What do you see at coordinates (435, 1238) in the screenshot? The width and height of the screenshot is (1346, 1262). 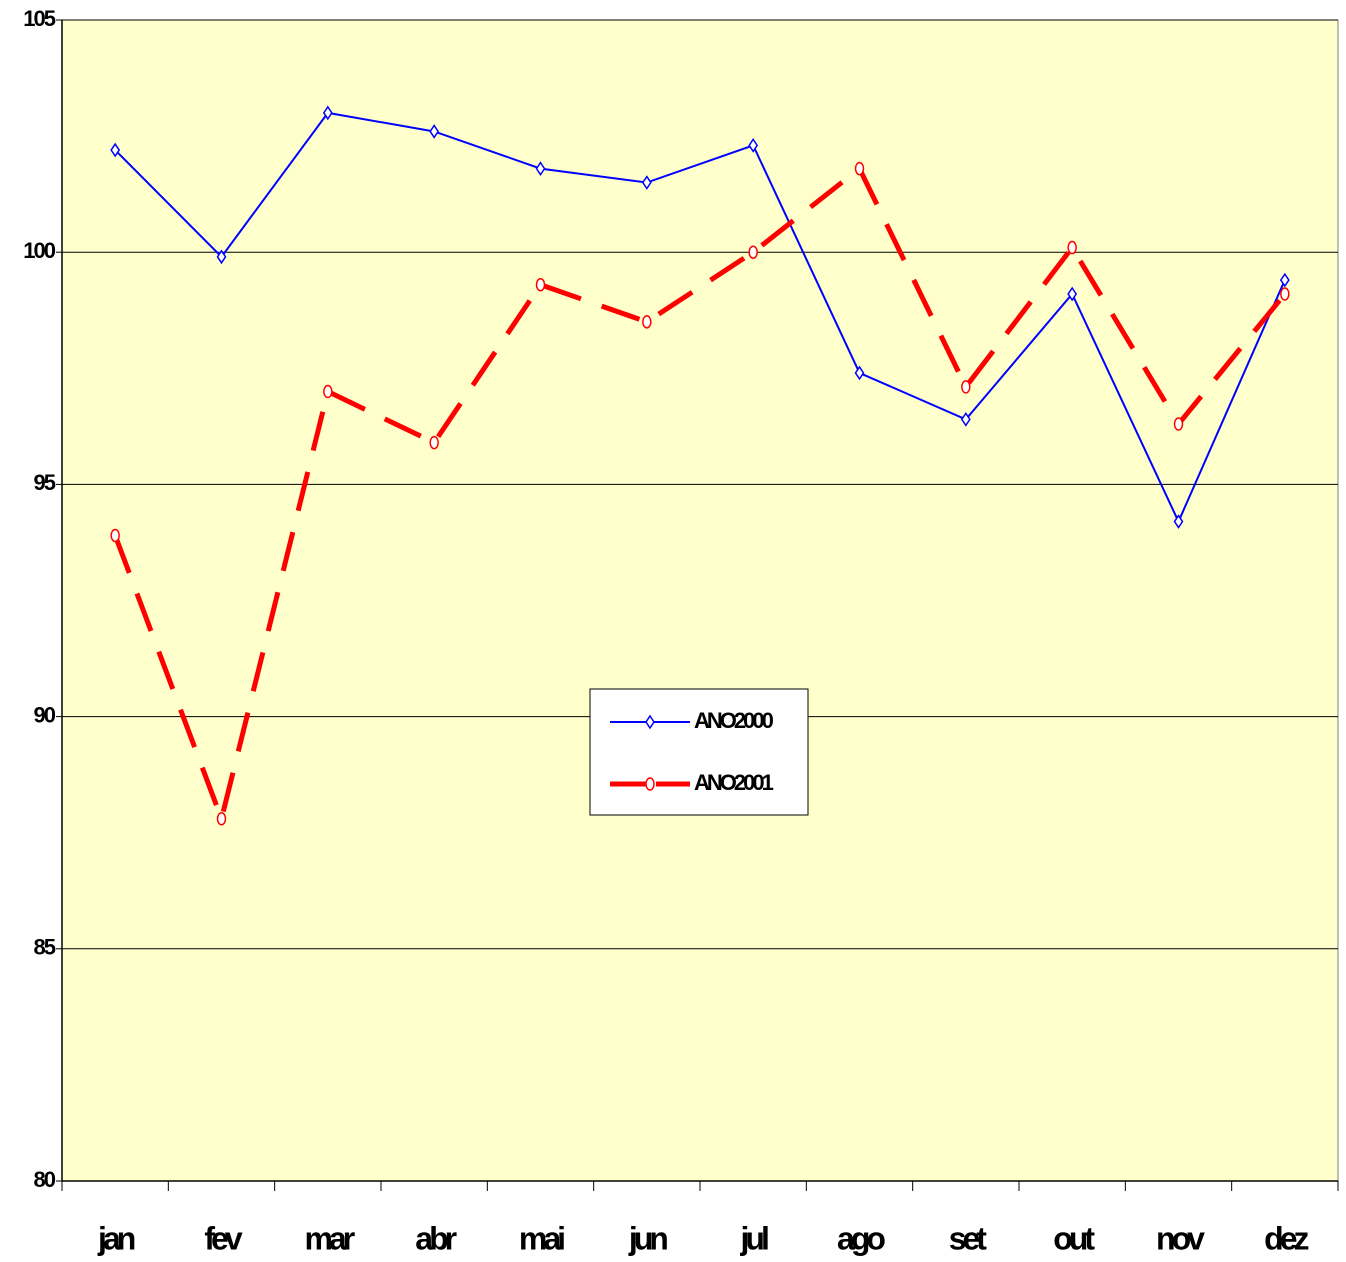 I see `x-tick-label: abr` at bounding box center [435, 1238].